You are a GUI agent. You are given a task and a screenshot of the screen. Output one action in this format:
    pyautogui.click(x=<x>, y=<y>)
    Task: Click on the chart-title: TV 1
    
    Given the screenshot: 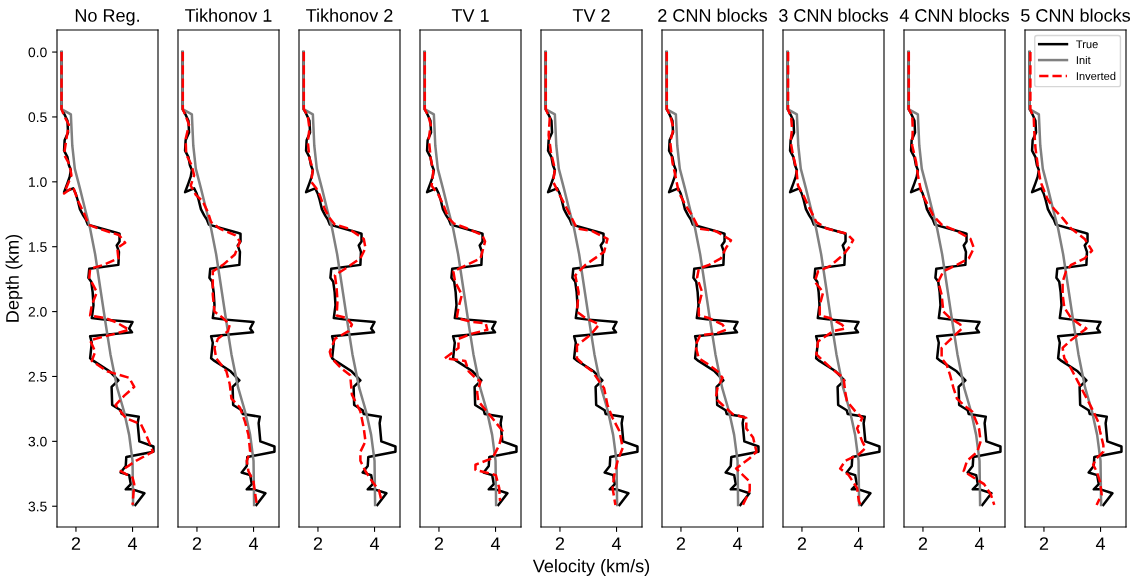 What is the action you would take?
    pyautogui.click(x=470, y=15)
    